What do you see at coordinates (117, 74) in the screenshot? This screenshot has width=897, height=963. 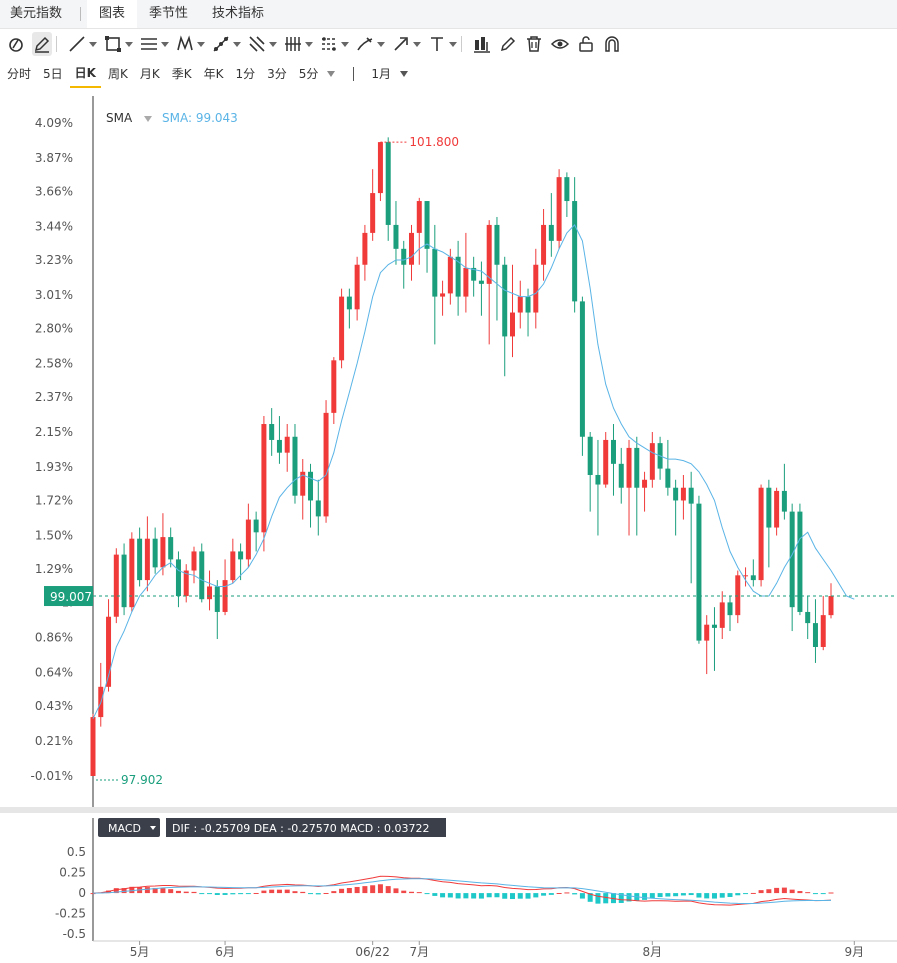 I see `period-weekly: 周K` at bounding box center [117, 74].